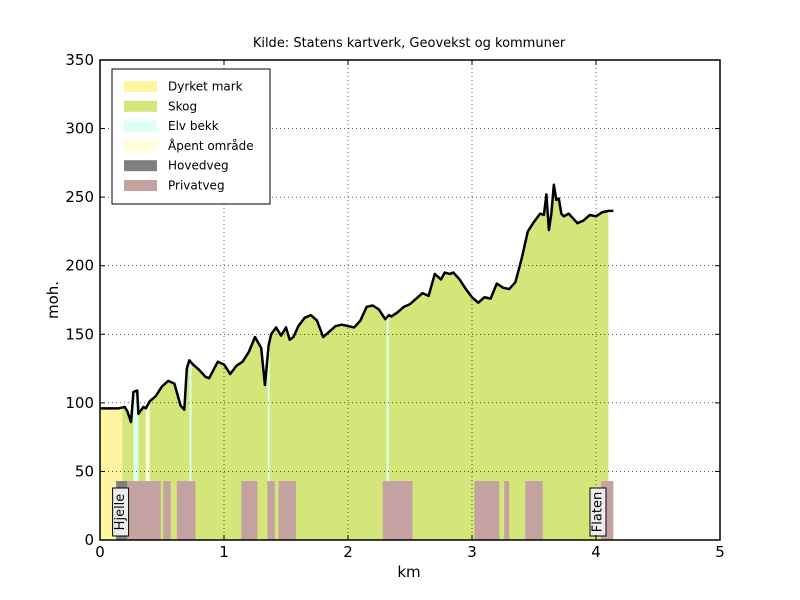 Image resolution: width=800 pixels, height=600 pixels. I want to click on y-tick-label: 50, so click(84, 471).